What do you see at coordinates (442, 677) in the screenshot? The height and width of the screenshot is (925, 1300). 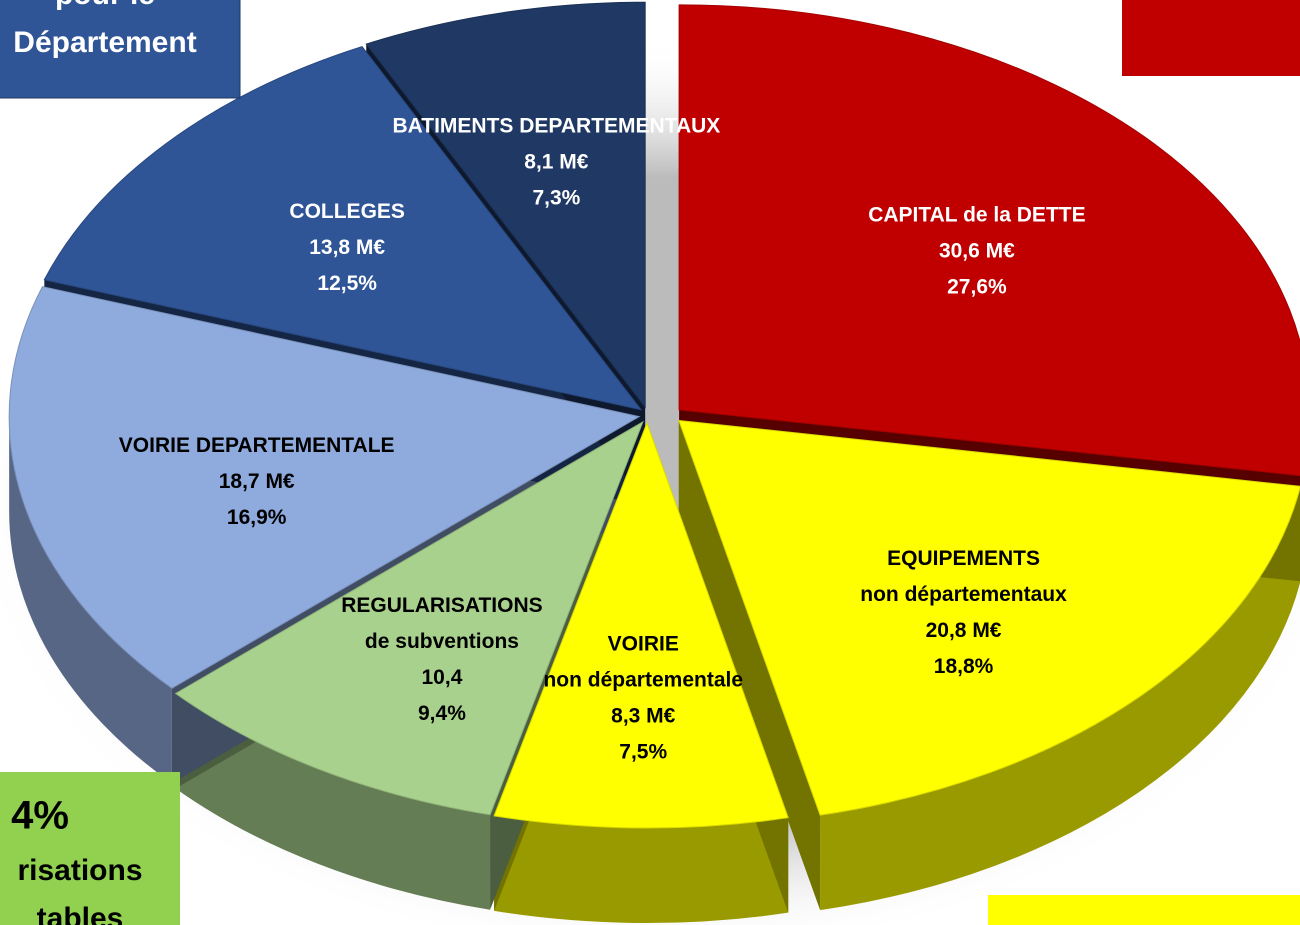 I see `slice-label: 10,4` at bounding box center [442, 677].